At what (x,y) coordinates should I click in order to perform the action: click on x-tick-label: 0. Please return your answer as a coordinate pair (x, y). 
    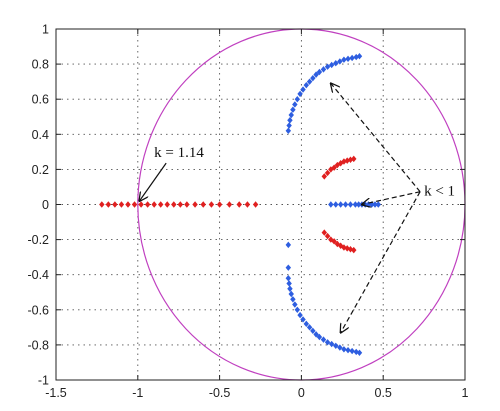
    Looking at the image, I should click on (301, 393).